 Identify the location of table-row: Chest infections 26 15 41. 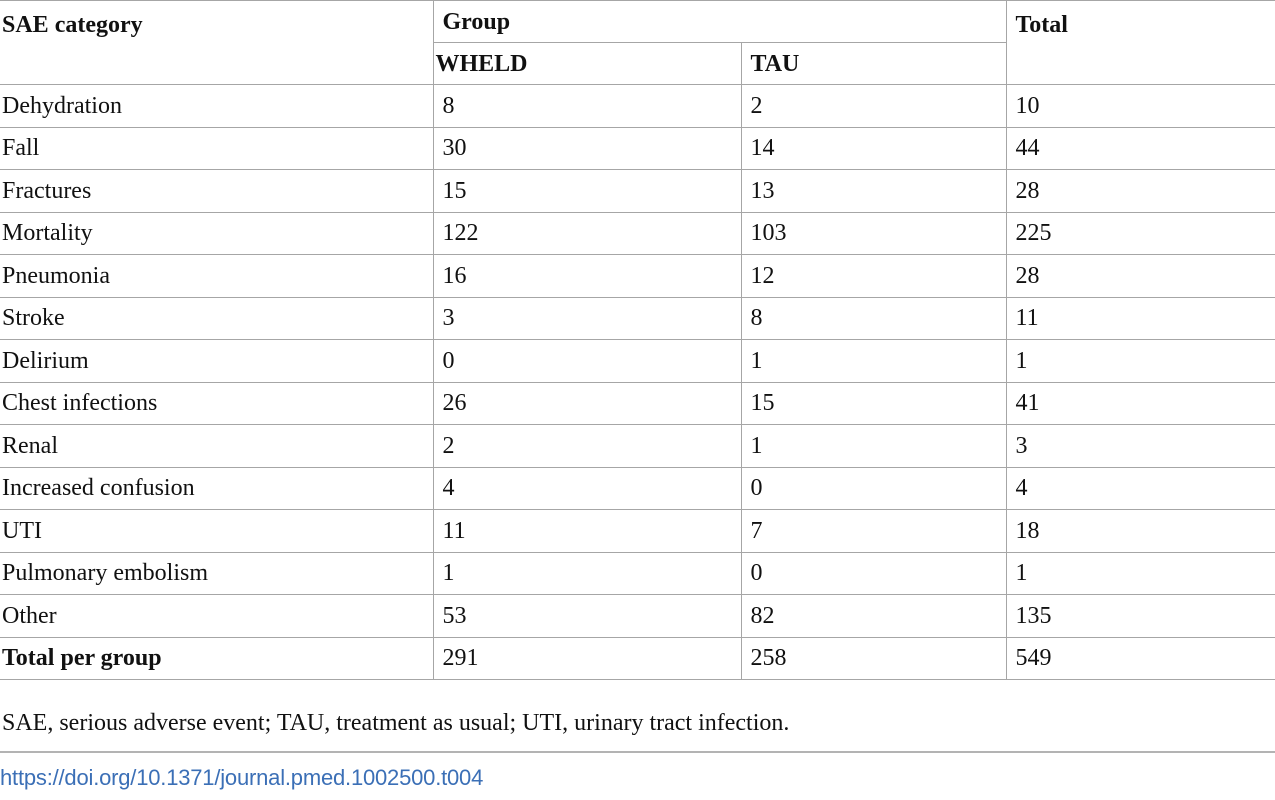
(637, 403).